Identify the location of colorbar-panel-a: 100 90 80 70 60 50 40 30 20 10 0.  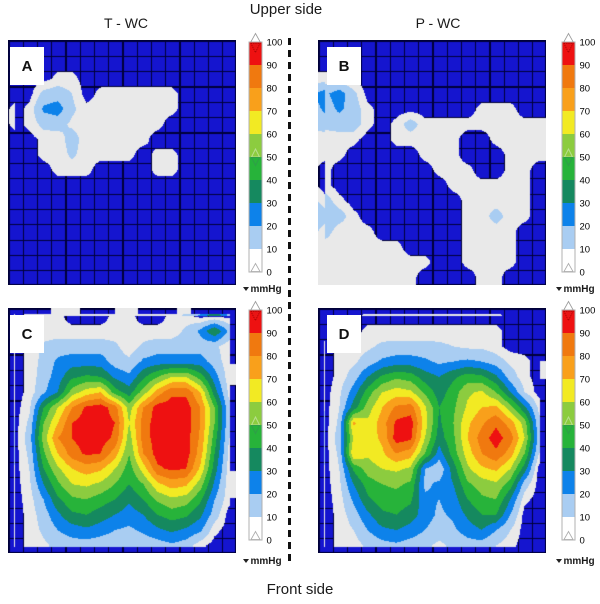
(270, 158).